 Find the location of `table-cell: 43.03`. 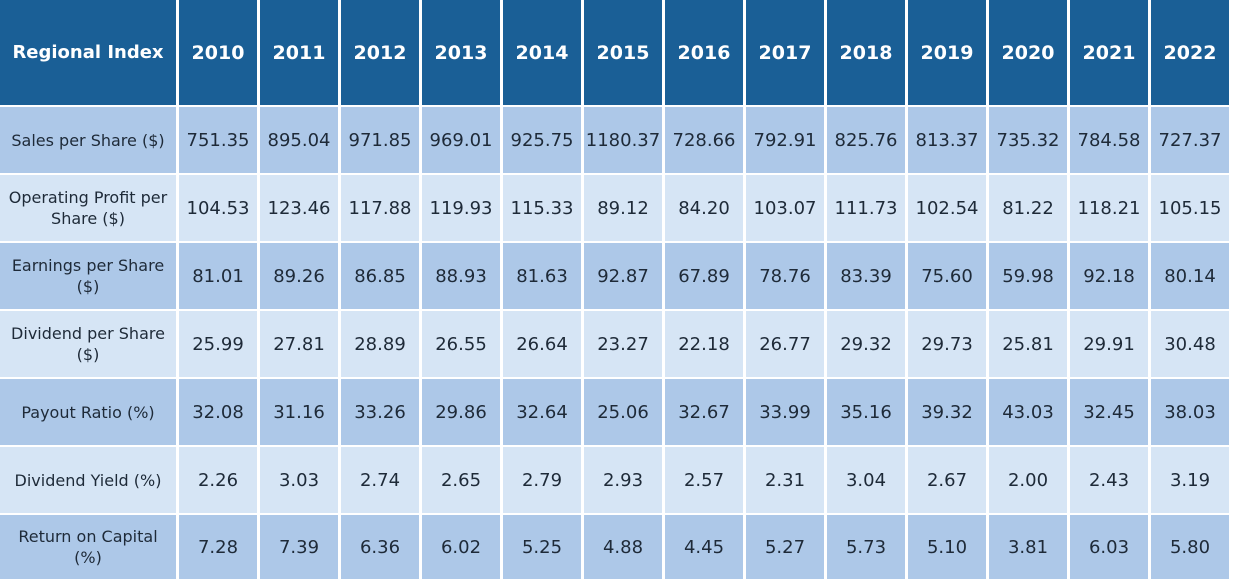

table-cell: 43.03 is located at coordinates (1028, 412).